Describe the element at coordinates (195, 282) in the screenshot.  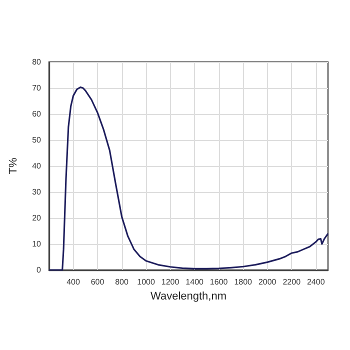
I see `x-tick-label: 1400` at that location.